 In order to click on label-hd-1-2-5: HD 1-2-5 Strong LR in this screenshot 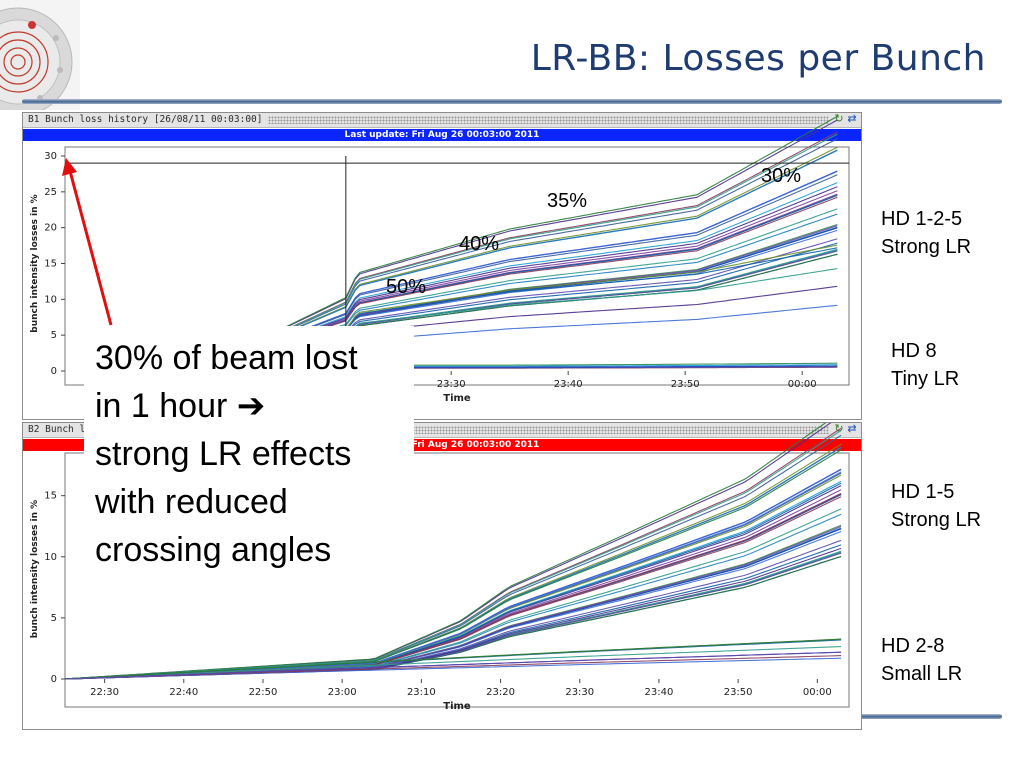, I will do `click(926, 233)`.